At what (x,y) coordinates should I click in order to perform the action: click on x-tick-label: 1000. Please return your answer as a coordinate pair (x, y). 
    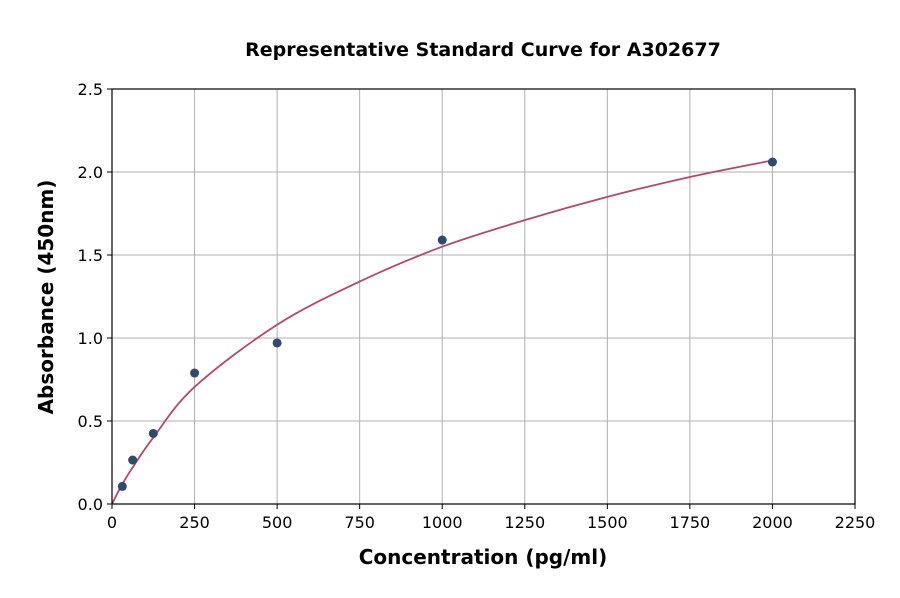
    Looking at the image, I should click on (442, 522).